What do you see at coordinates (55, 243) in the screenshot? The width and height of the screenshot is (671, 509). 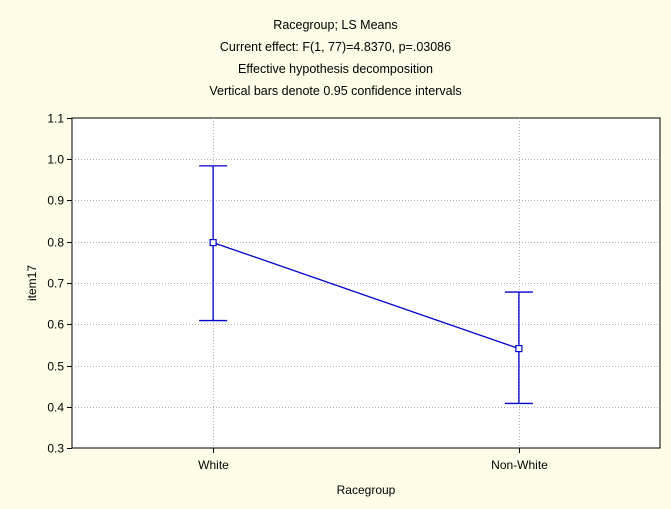 I see `y-tick-label: 0.8` at bounding box center [55, 243].